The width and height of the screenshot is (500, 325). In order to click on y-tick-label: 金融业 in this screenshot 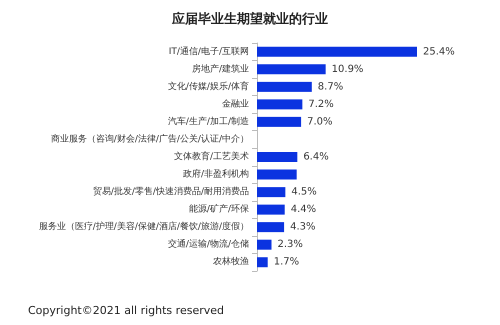, I will do `click(235, 104)`.